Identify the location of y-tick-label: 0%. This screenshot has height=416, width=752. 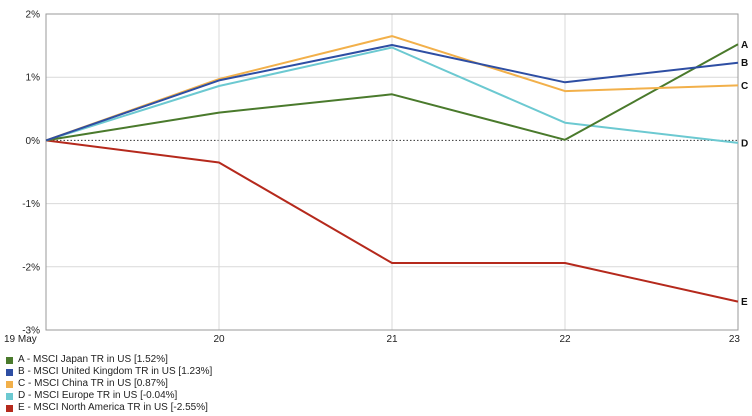
(33, 141).